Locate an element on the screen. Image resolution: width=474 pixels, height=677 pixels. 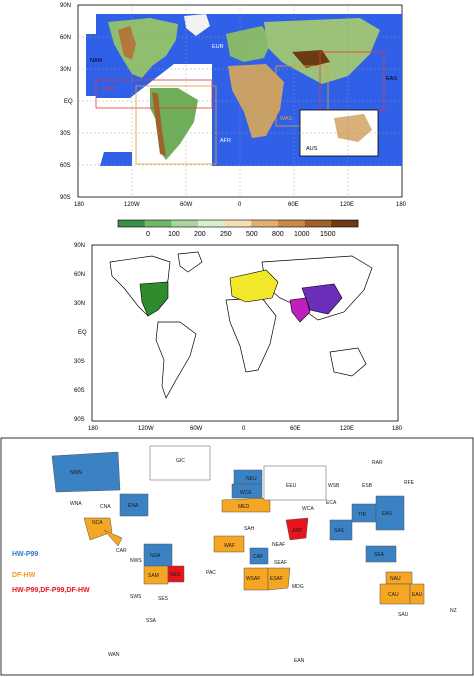
region-label: SWS is located at coordinates (136, 597).